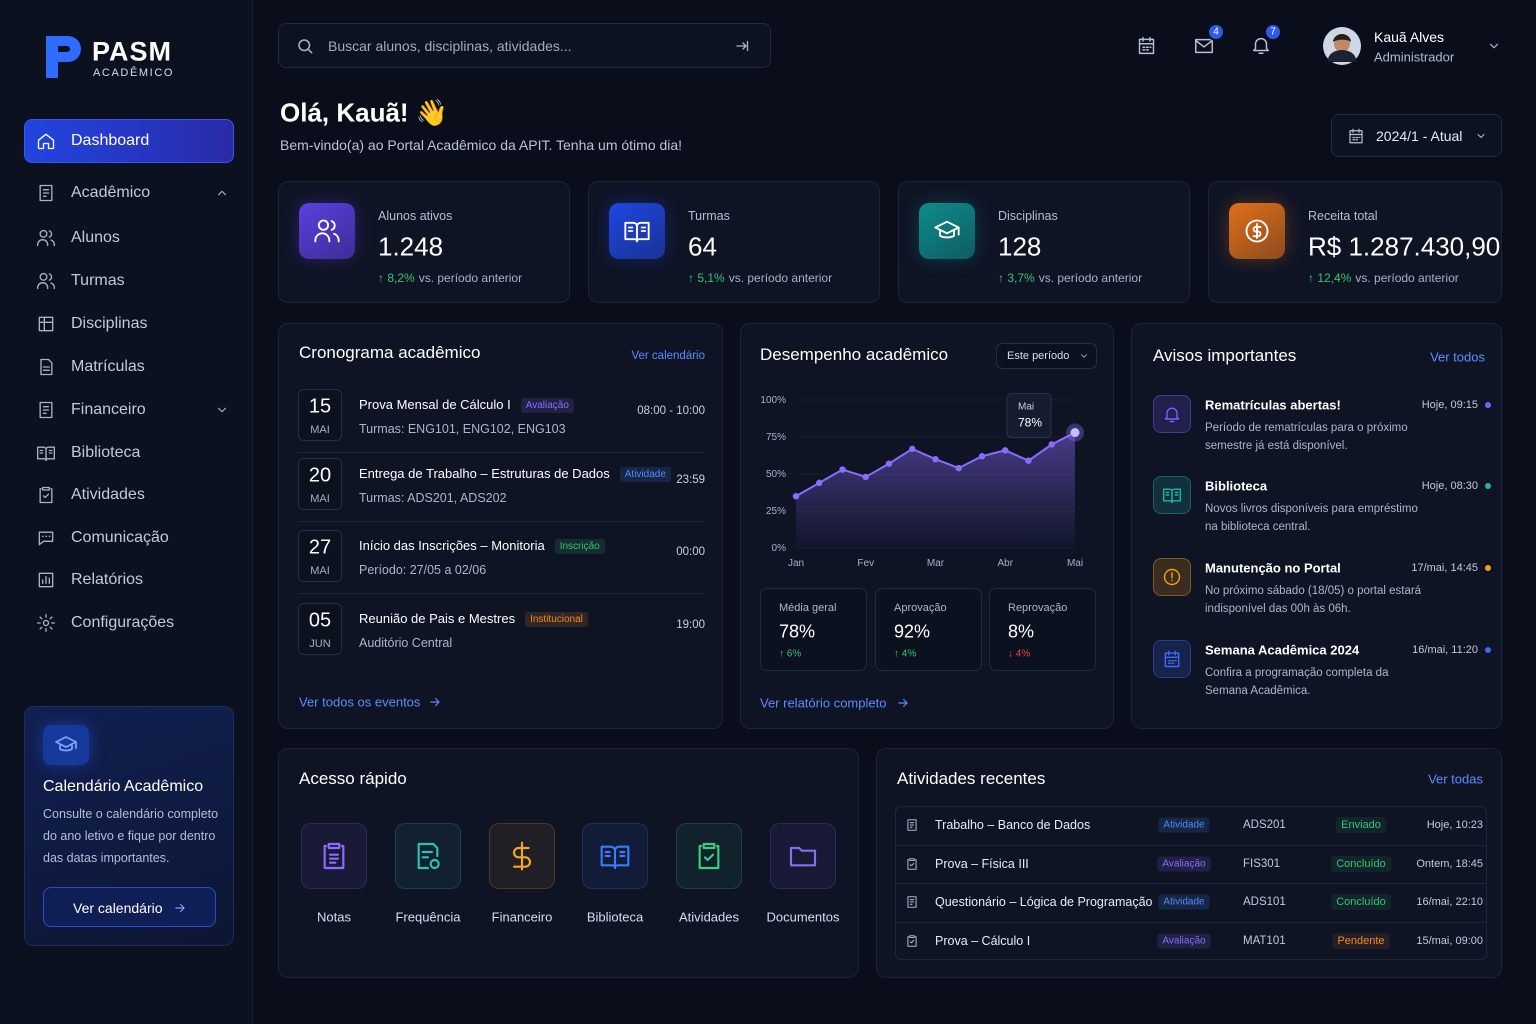 The height and width of the screenshot is (1024, 1536). What do you see at coordinates (1488, 650) in the screenshot?
I see `notice-dot` at bounding box center [1488, 650].